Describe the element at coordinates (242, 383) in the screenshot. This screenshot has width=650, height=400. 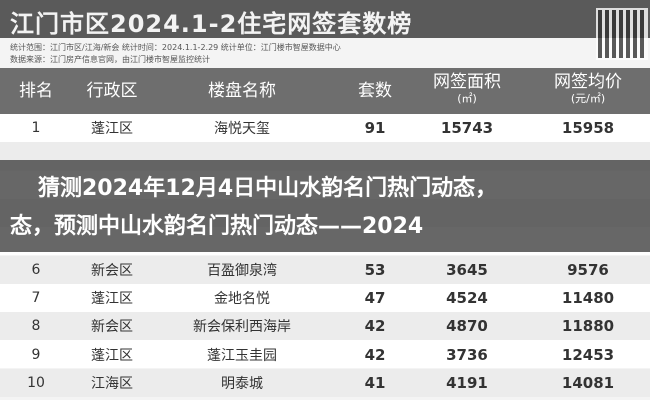
I see `table-cell: 明泰城` at that location.